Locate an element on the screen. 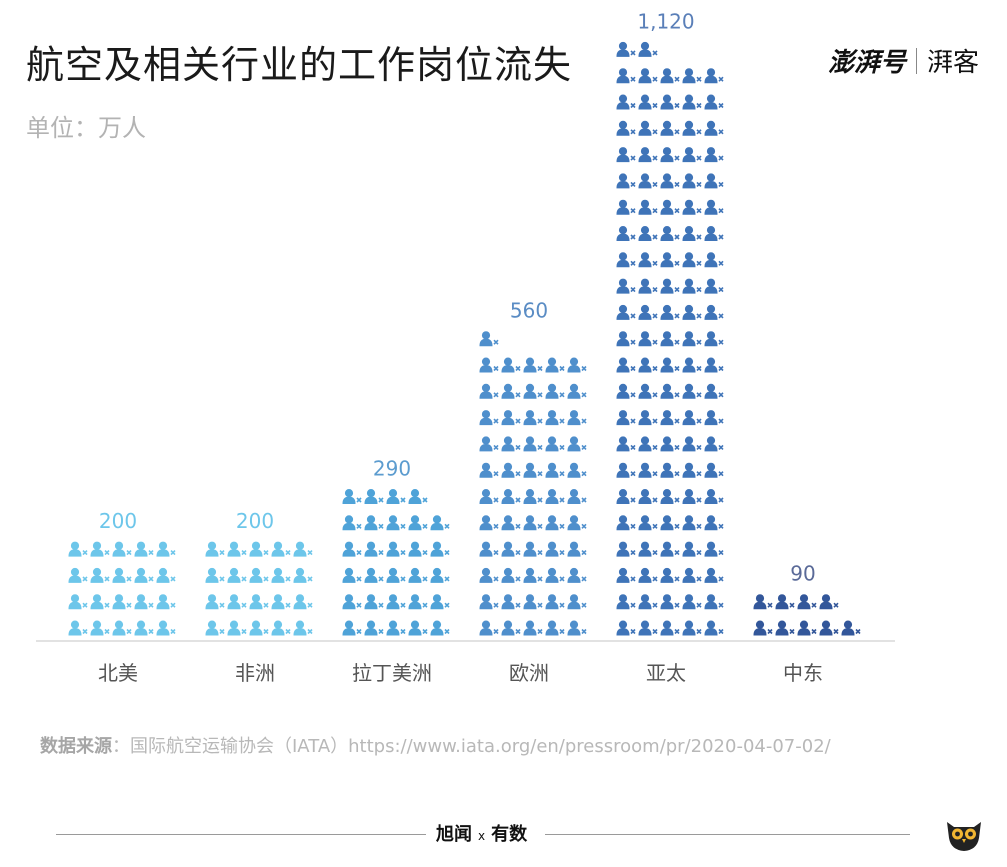 The height and width of the screenshot is (867, 1007). owl-icon is located at coordinates (964, 836).